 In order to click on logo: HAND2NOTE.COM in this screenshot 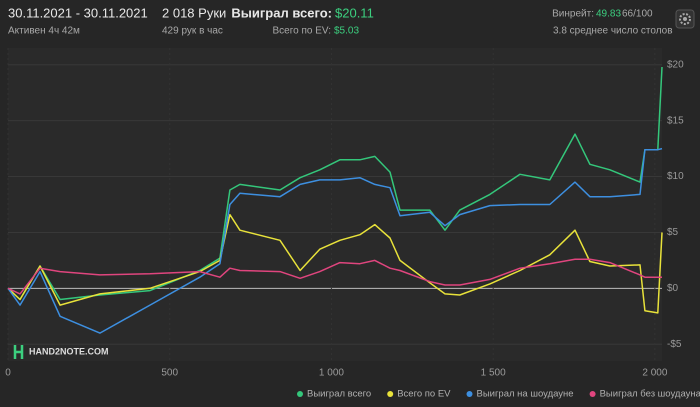, I will do `click(61, 352)`.